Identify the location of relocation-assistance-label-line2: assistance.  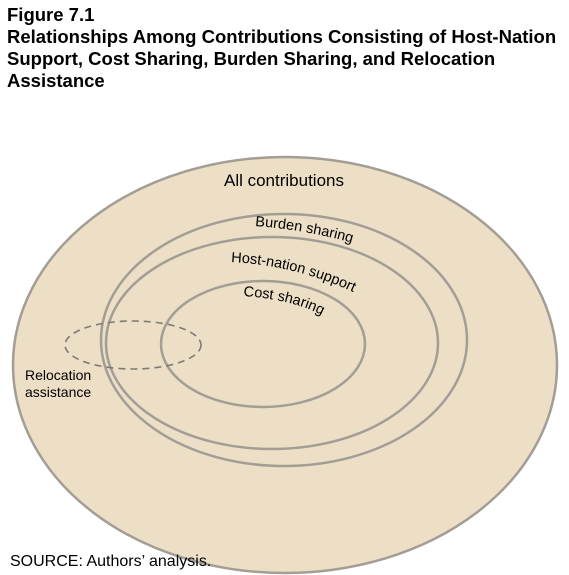
(58, 392).